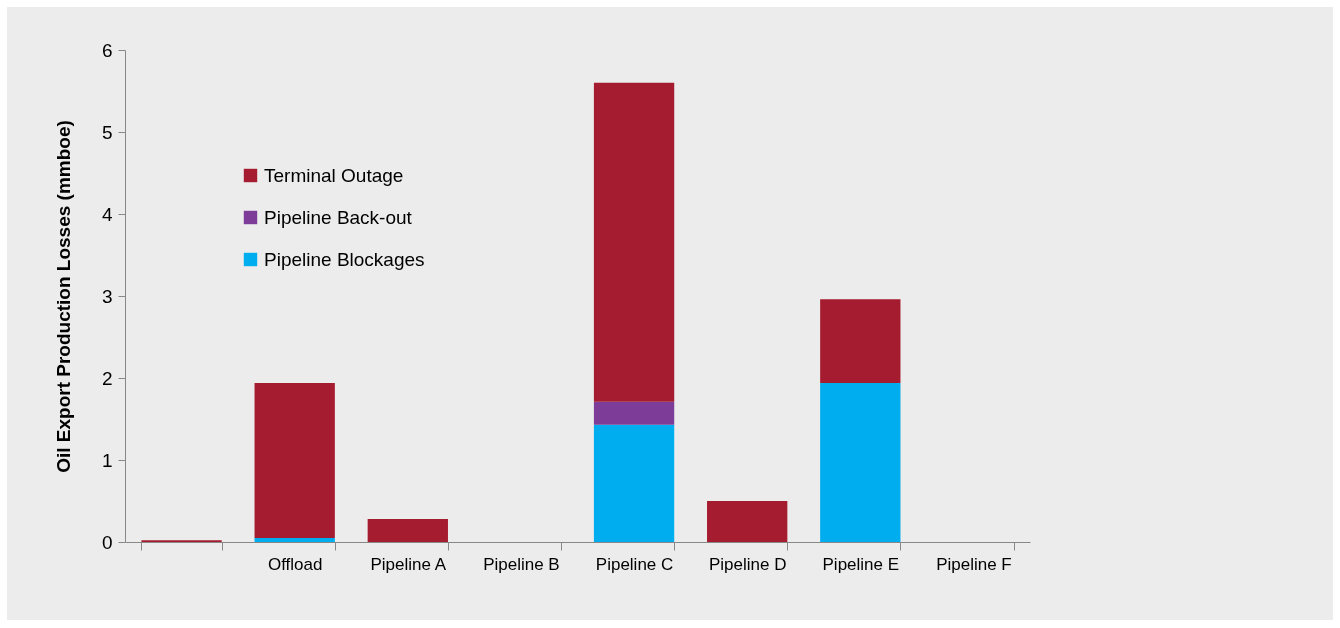 Image resolution: width=1340 pixels, height=628 pixels. Describe the element at coordinates (107, 378) in the screenshot. I see `y-tick-label: 2` at that location.